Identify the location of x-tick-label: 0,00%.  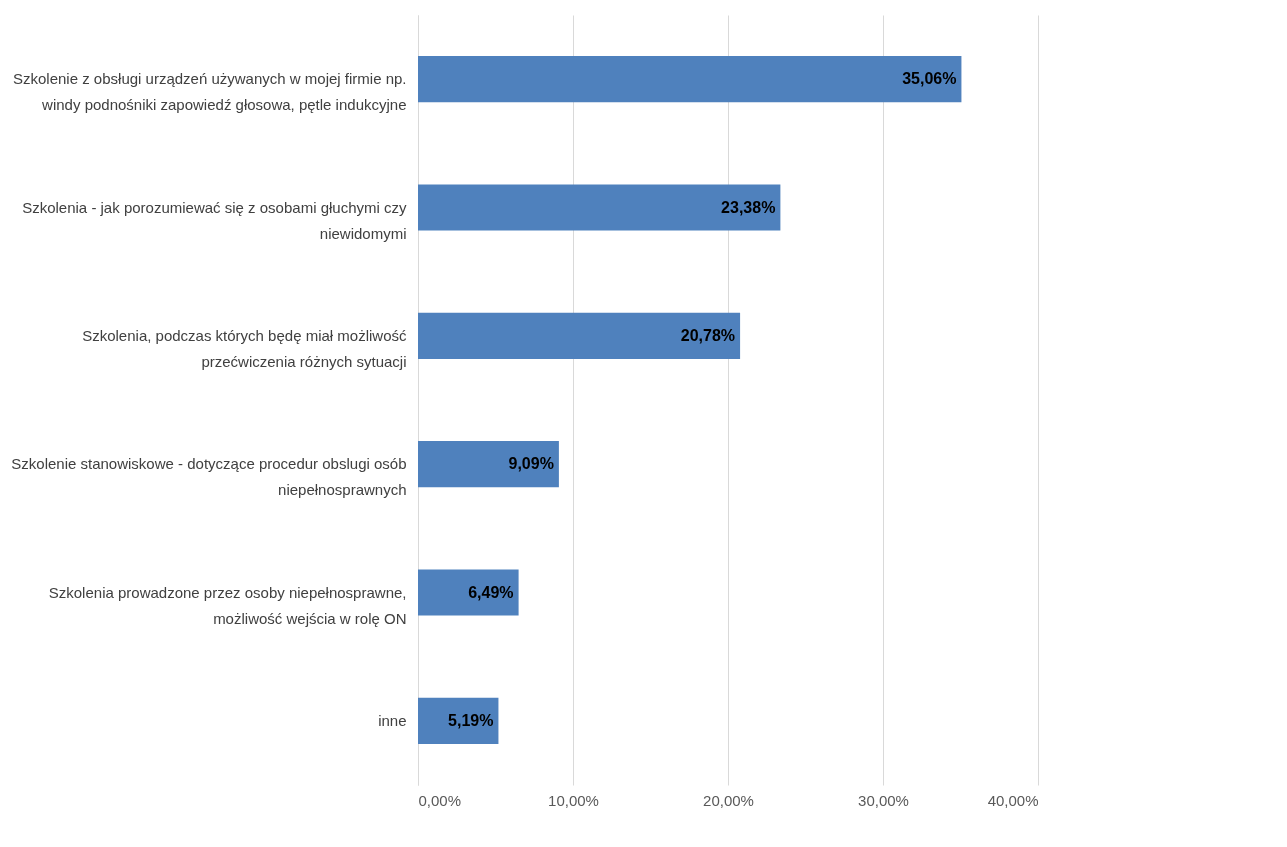
(440, 800).